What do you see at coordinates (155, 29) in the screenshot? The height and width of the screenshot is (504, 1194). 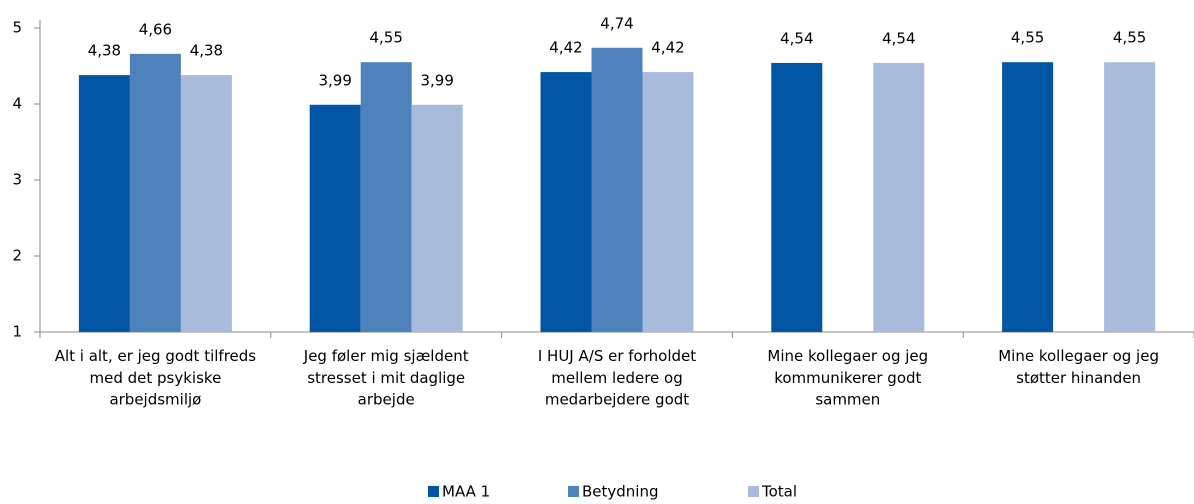 I see `data-label: 4,66` at bounding box center [155, 29].